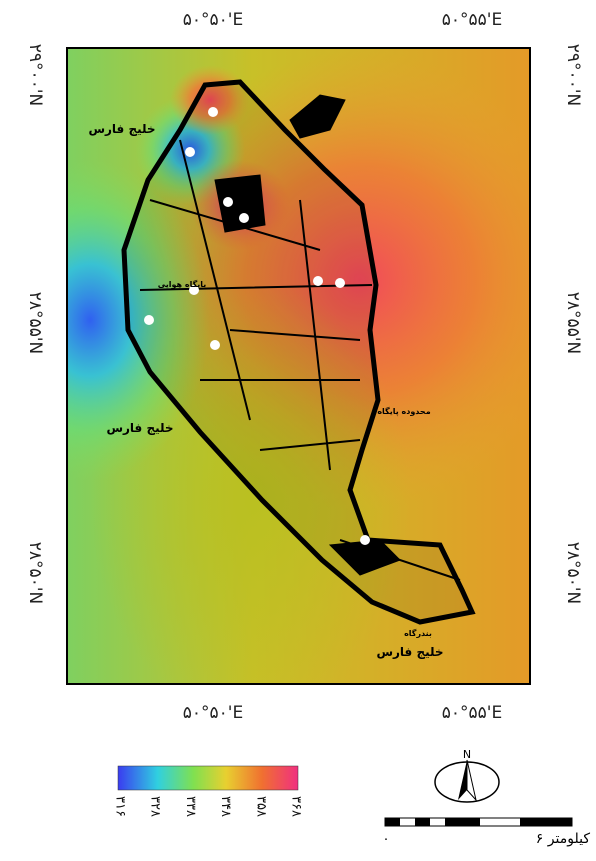 The height and width of the screenshot is (861, 596). What do you see at coordinates (225, 806) in the screenshot?
I see `legend-label: ۳۴۸` at bounding box center [225, 806].